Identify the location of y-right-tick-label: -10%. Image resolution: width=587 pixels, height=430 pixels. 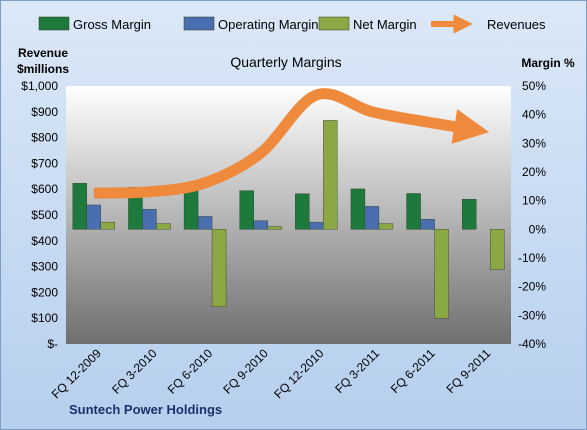
(532, 258).